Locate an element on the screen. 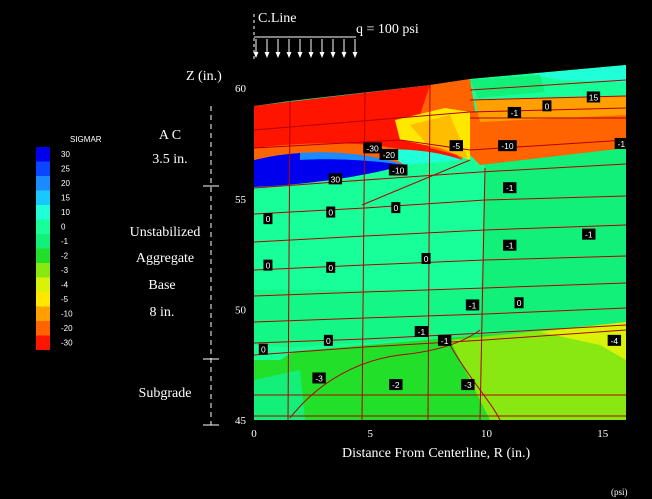  contour-label: -10 is located at coordinates (507, 146).